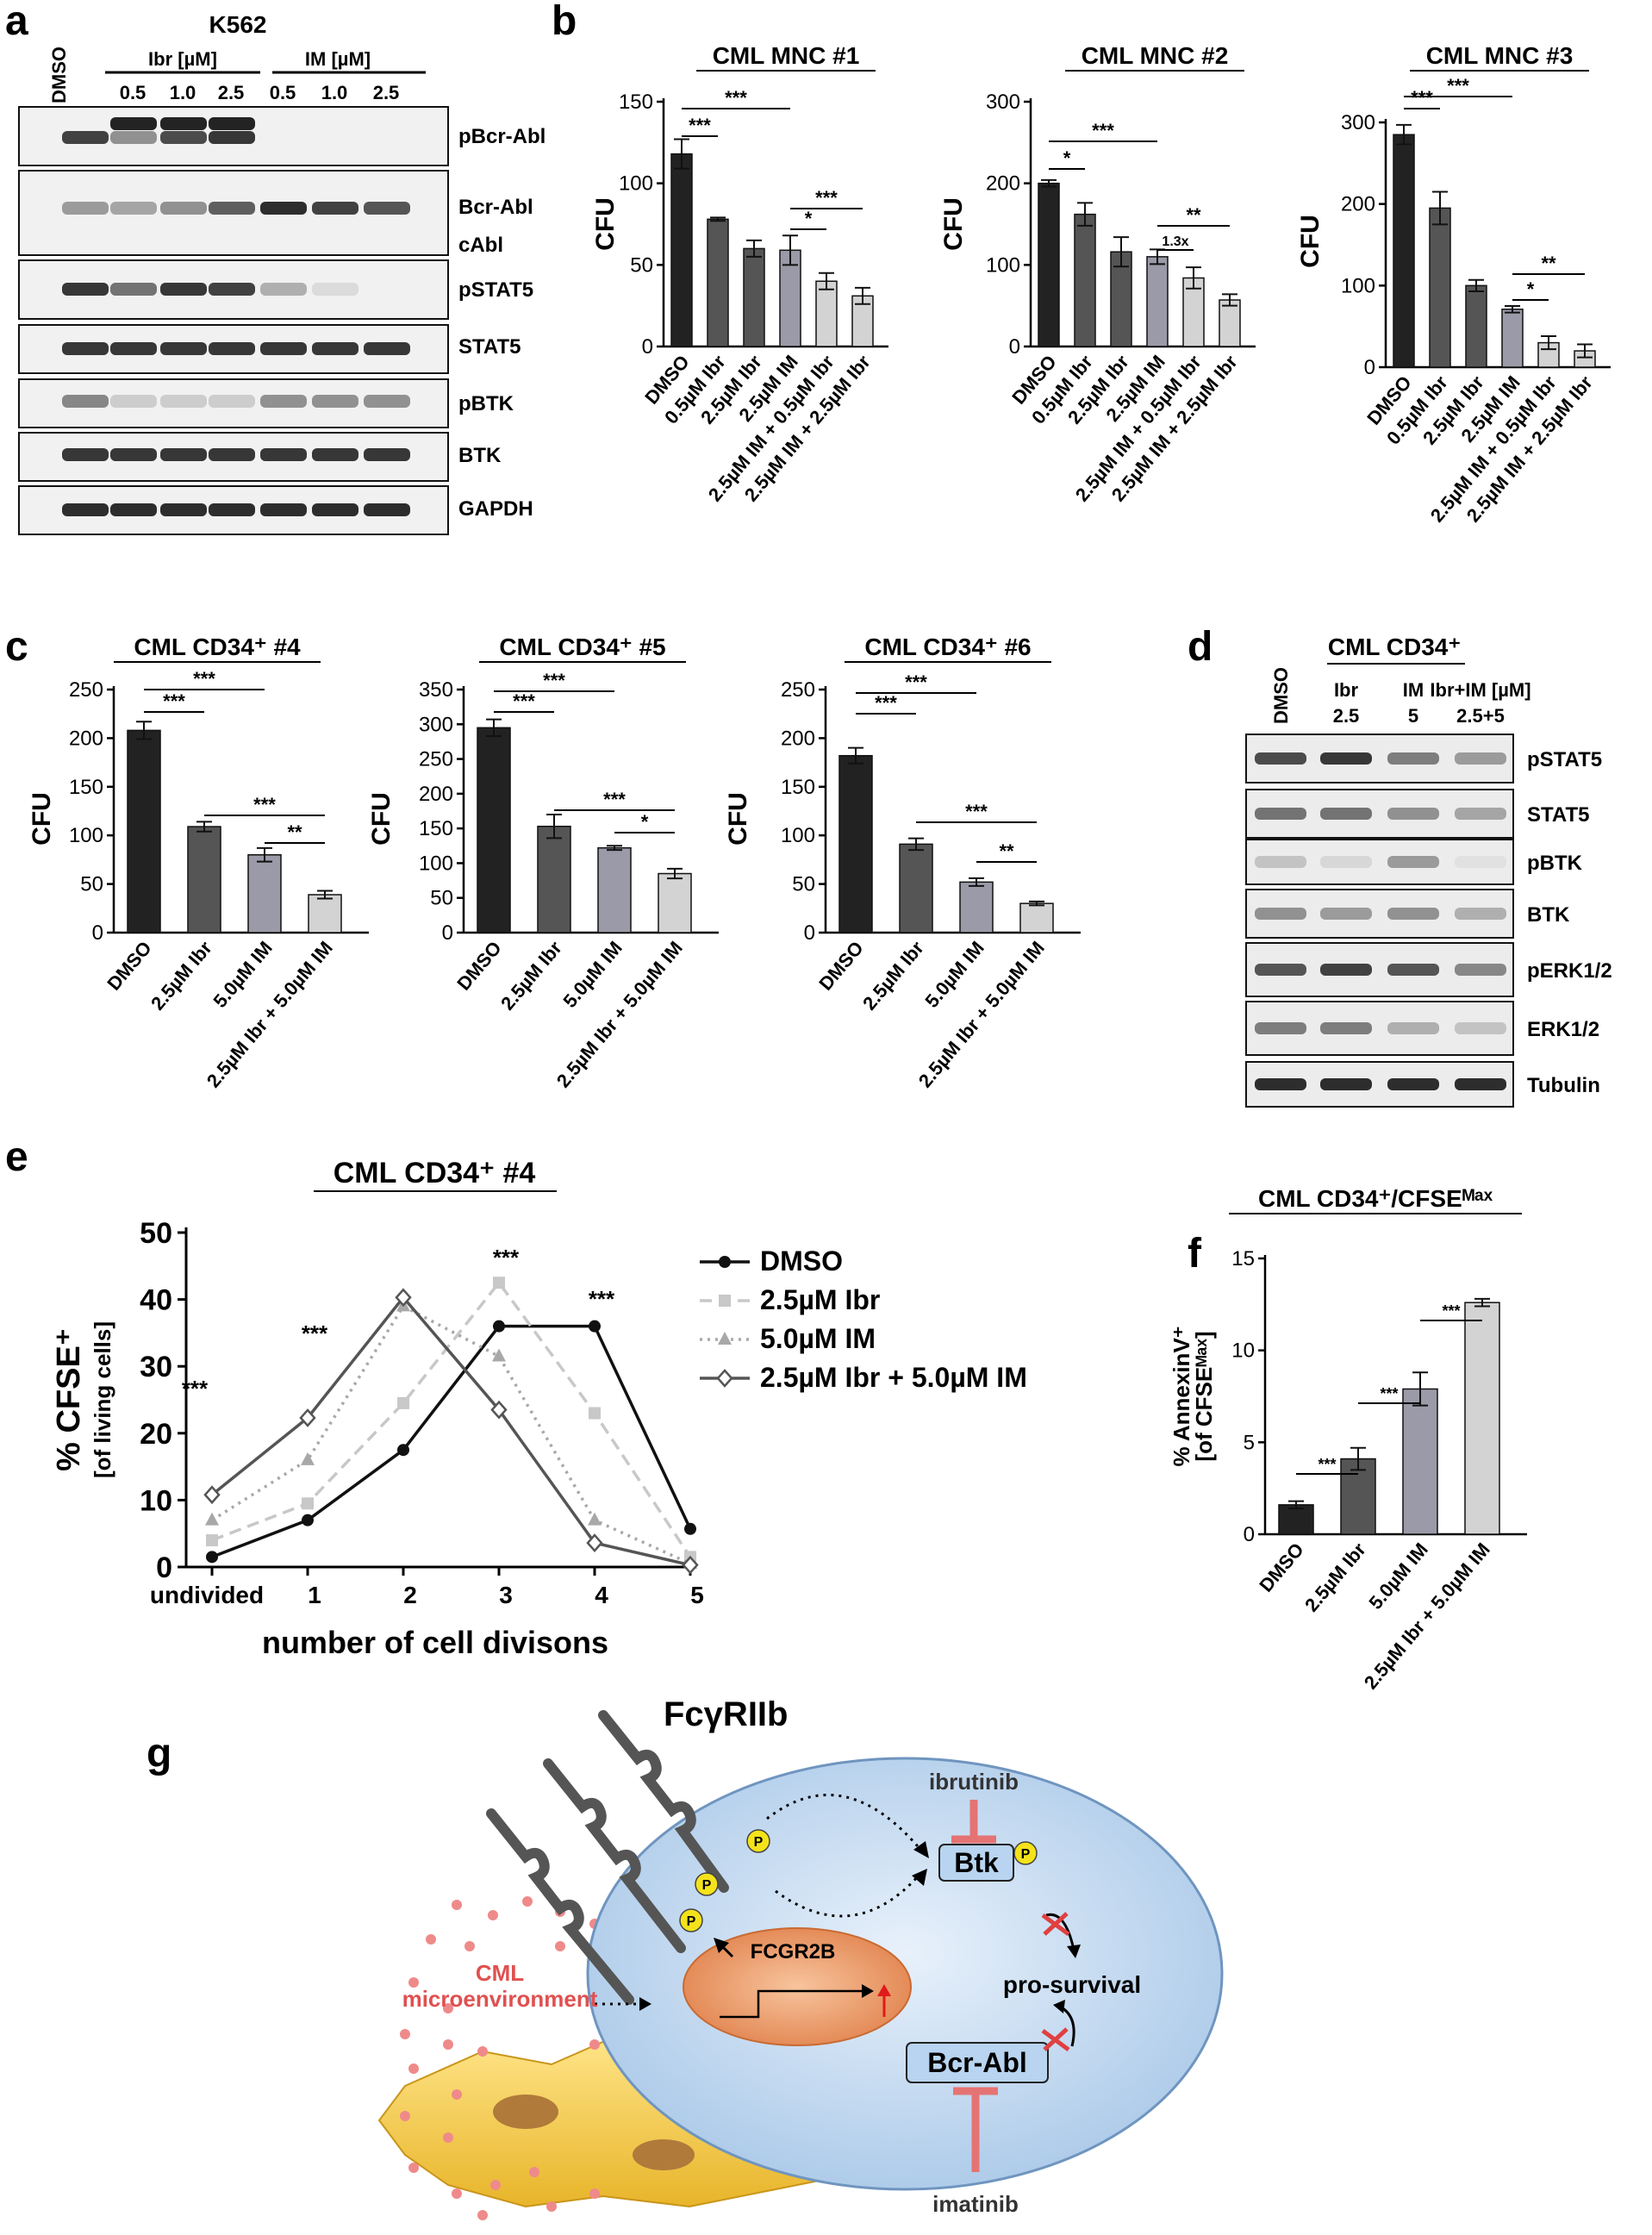 Image resolution: width=1652 pixels, height=2235 pixels. I want to click on microenvironment-label-1: CML, so click(500, 1973).